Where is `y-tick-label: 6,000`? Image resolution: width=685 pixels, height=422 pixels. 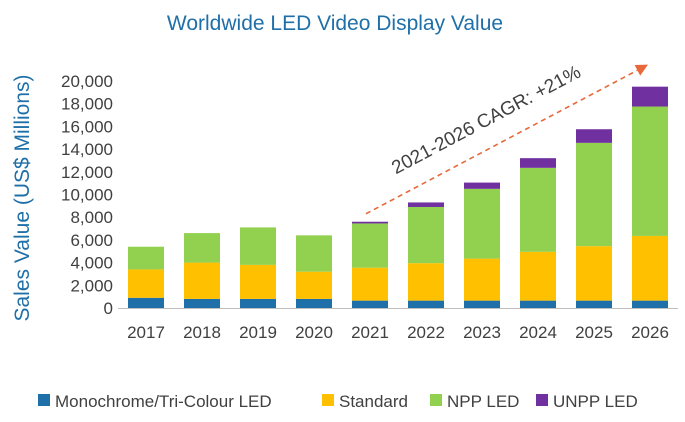 y-tick-label: 6,000 is located at coordinates (91, 240).